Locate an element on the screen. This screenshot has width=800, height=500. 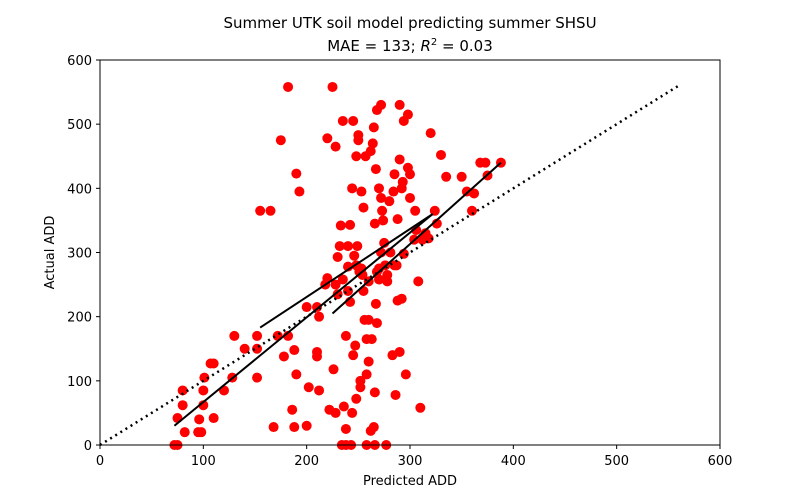
y-tick-label: 200 is located at coordinates (79, 318).